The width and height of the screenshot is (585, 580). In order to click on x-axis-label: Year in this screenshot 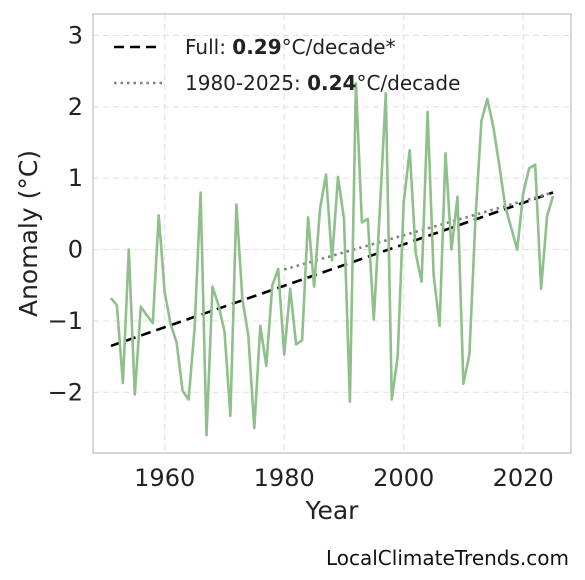, I will do `click(332, 510)`.